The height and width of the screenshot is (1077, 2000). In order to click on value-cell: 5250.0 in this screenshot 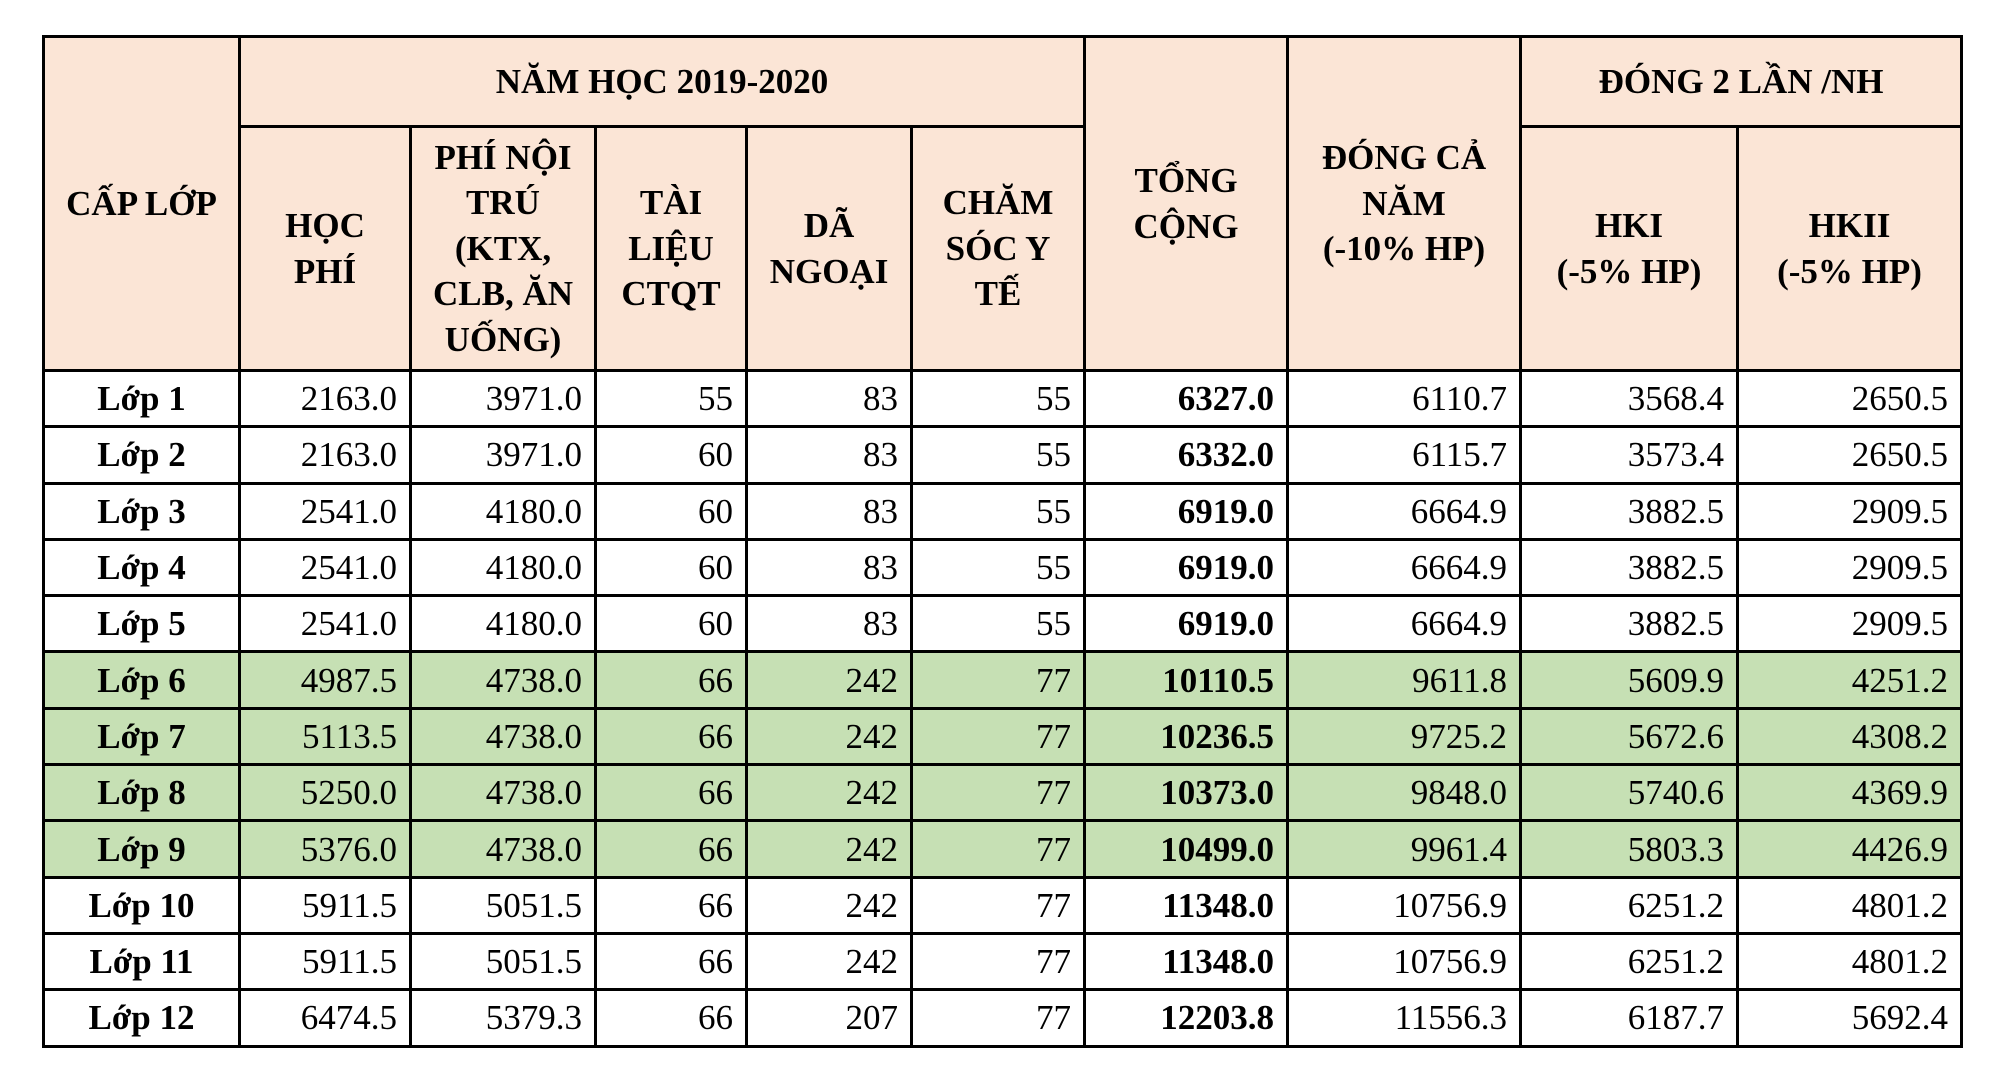, I will do `click(325, 793)`.